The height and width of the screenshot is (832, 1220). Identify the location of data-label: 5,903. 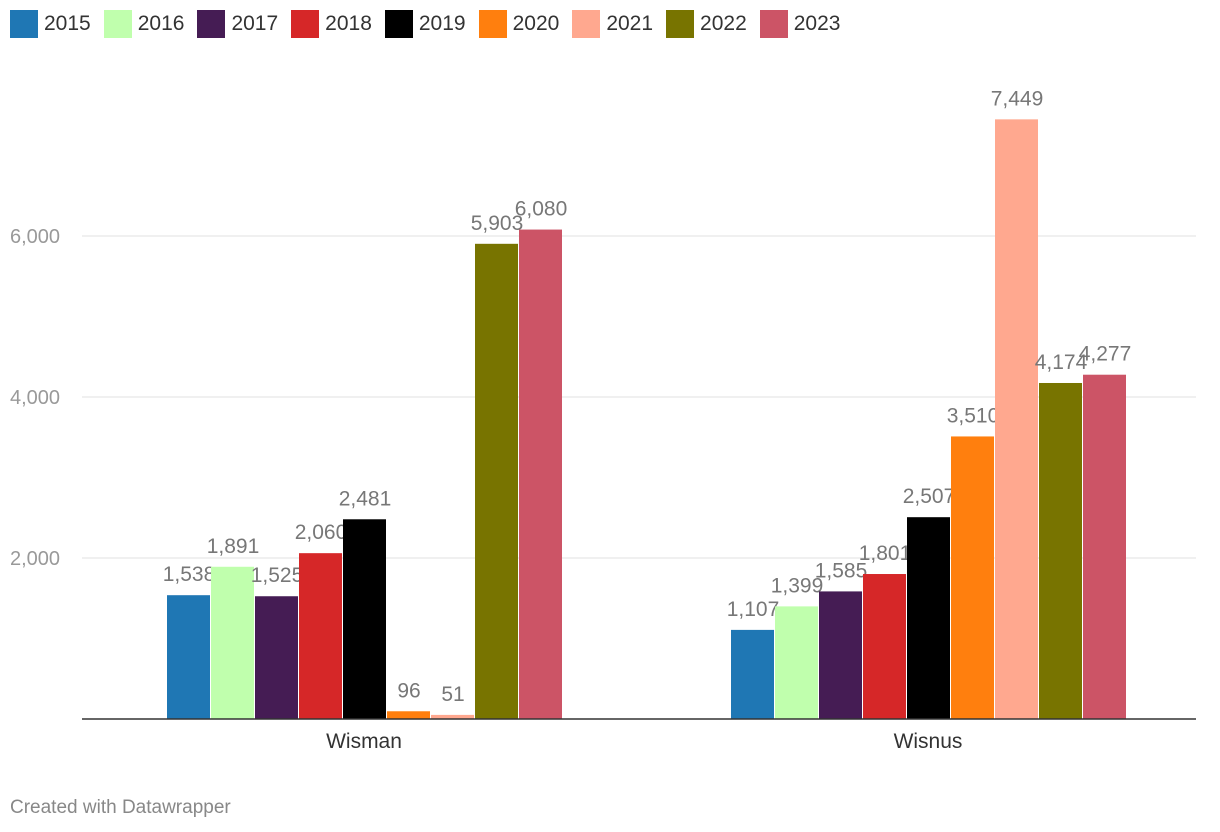
(497, 223).